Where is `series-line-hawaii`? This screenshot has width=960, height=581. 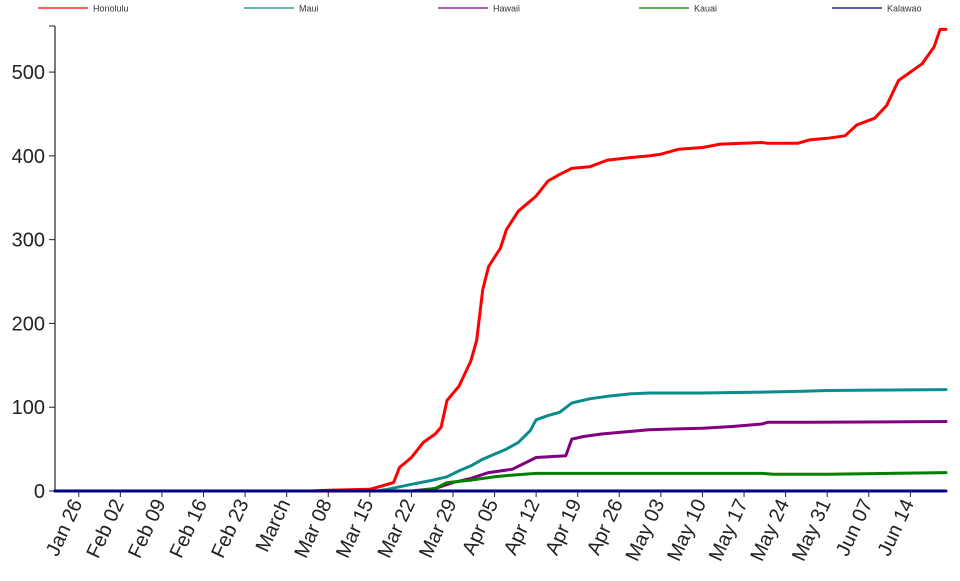 series-line-hawaii is located at coordinates (500, 456).